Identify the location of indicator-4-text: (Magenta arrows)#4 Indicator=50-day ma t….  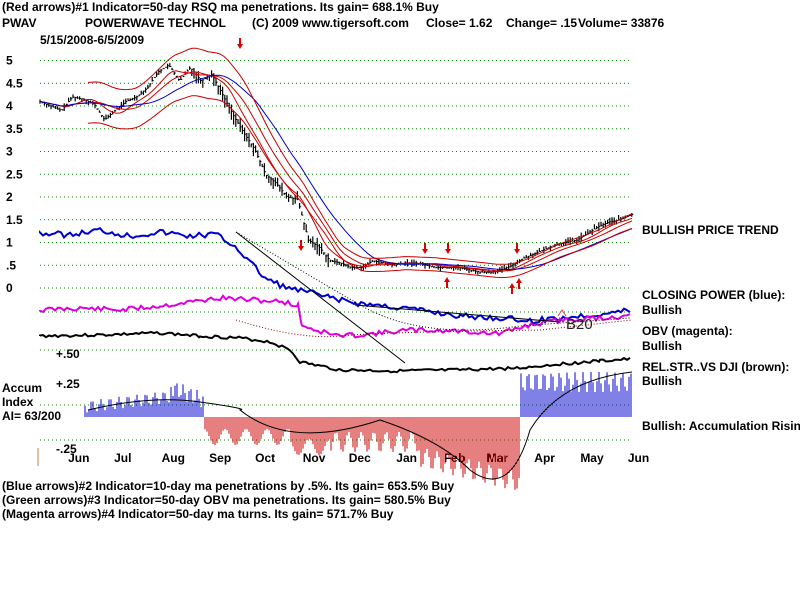
(198, 514).